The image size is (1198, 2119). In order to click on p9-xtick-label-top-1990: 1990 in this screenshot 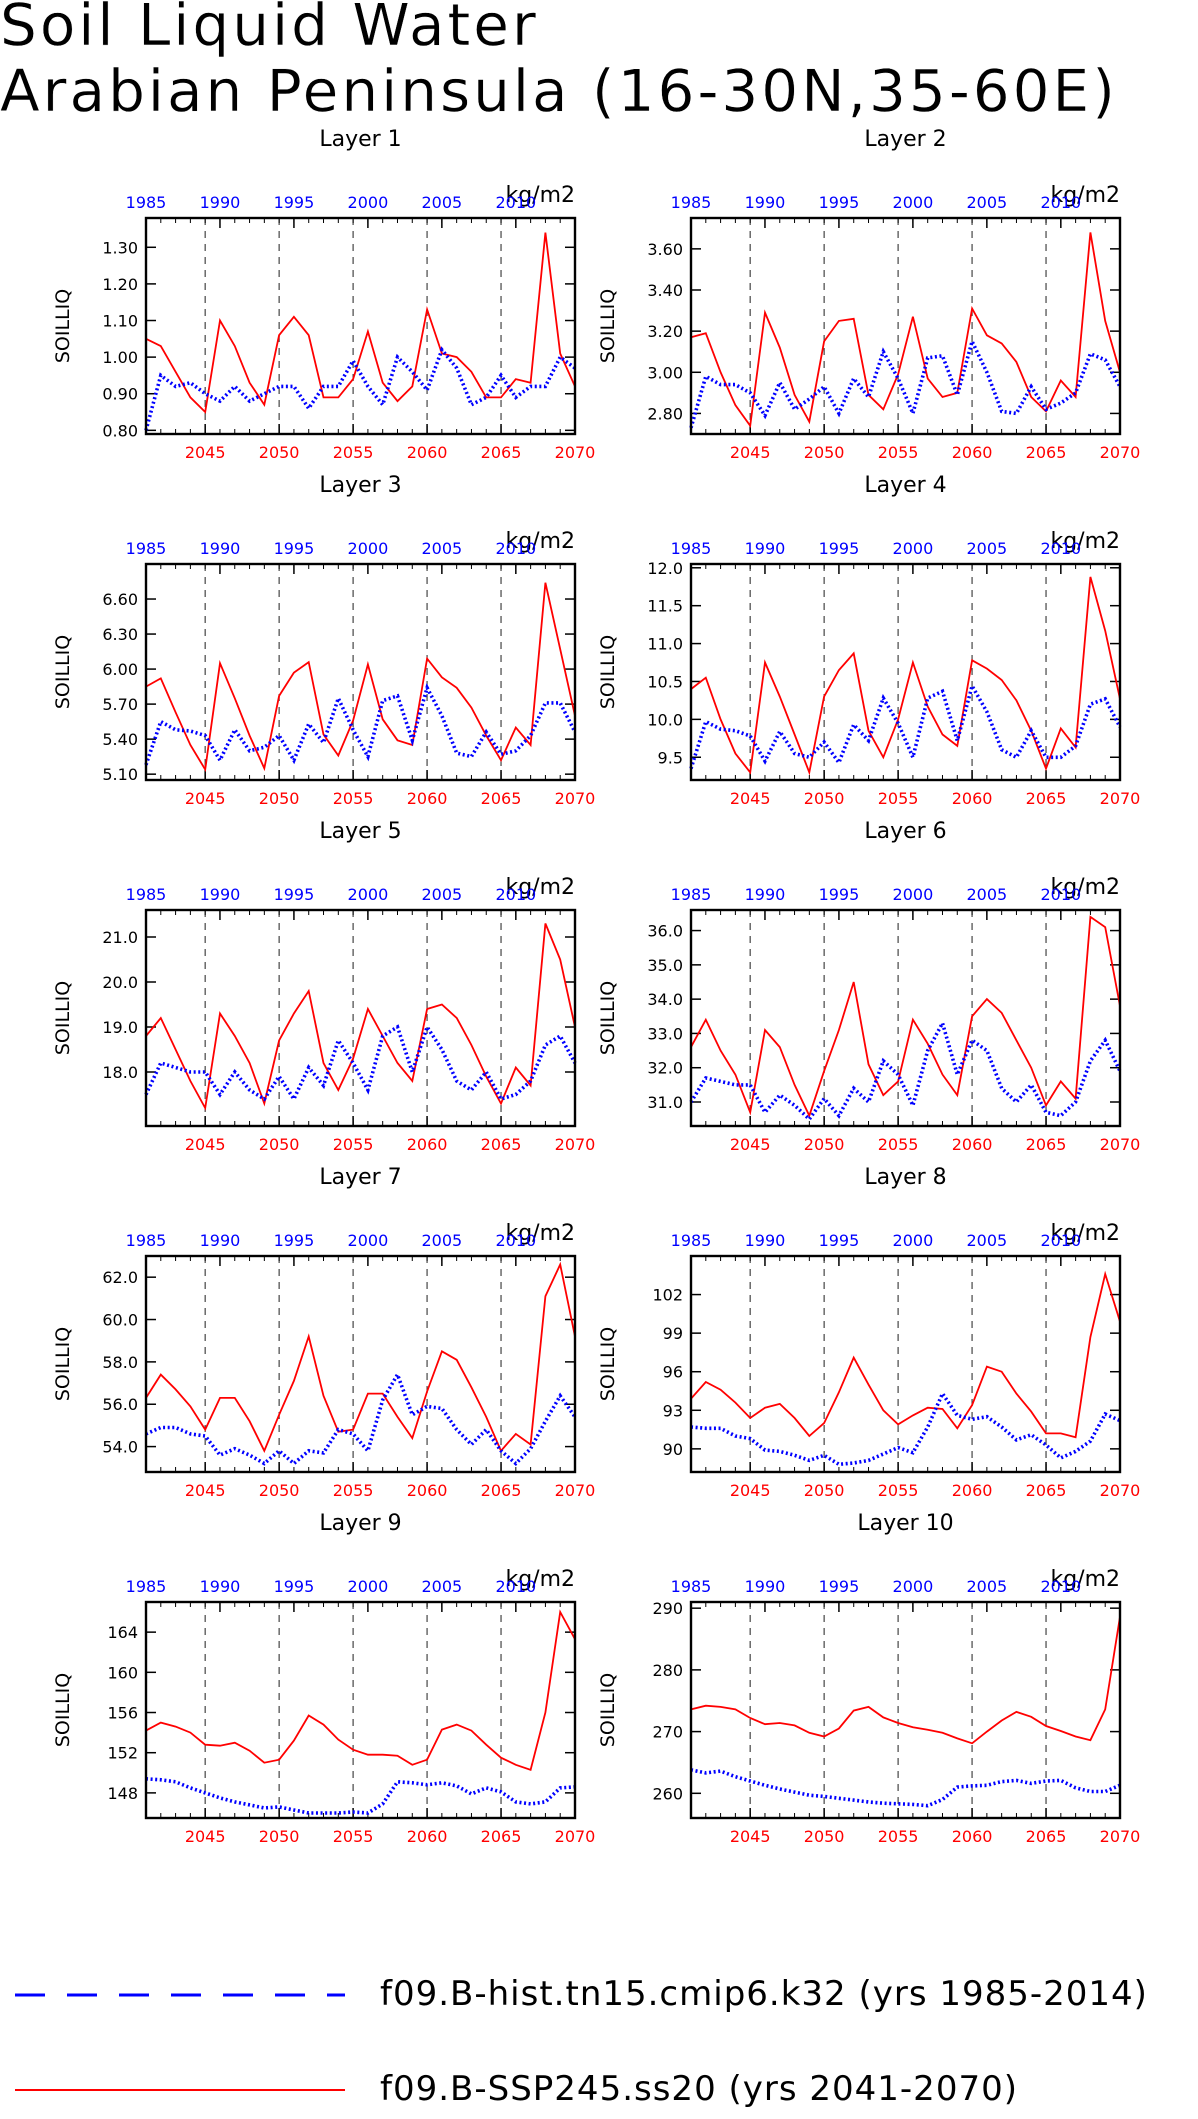, I will do `click(220, 1586)`.